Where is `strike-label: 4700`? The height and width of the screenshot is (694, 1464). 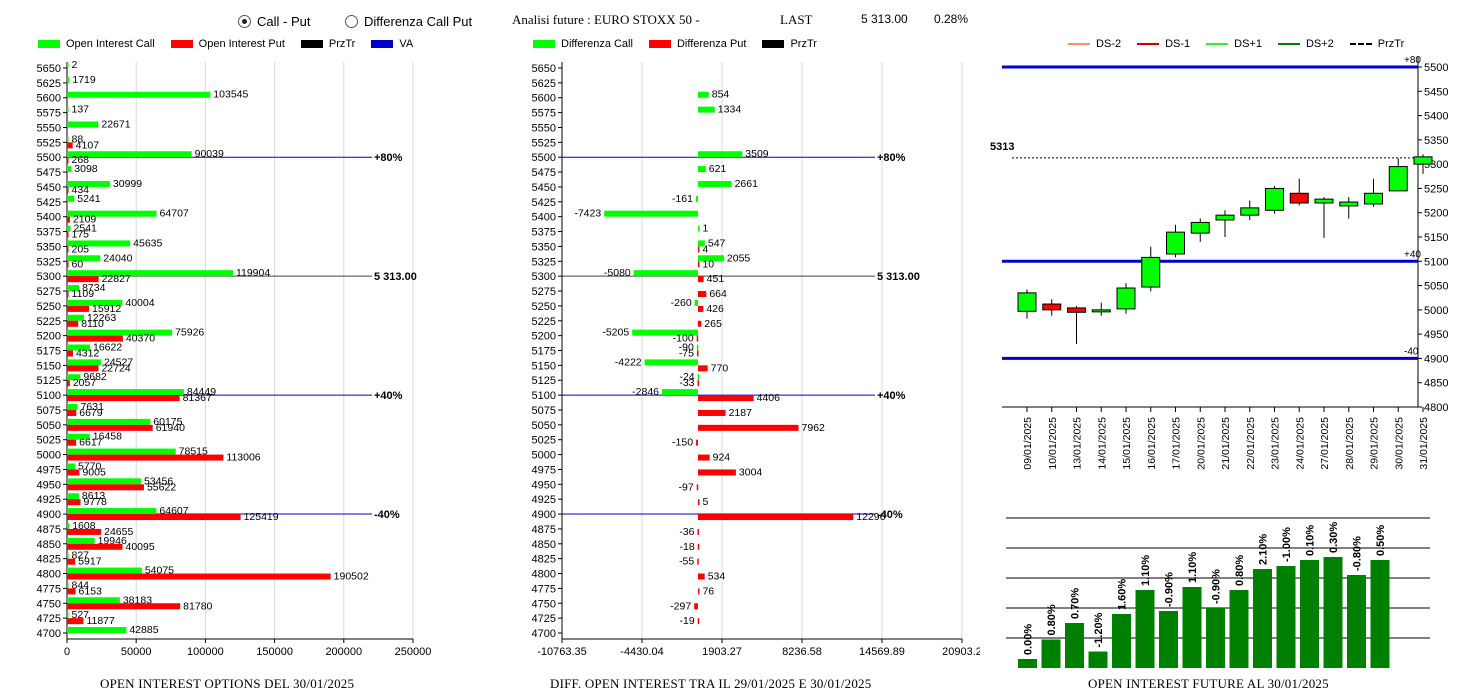 strike-label: 4700 is located at coordinates (544, 634).